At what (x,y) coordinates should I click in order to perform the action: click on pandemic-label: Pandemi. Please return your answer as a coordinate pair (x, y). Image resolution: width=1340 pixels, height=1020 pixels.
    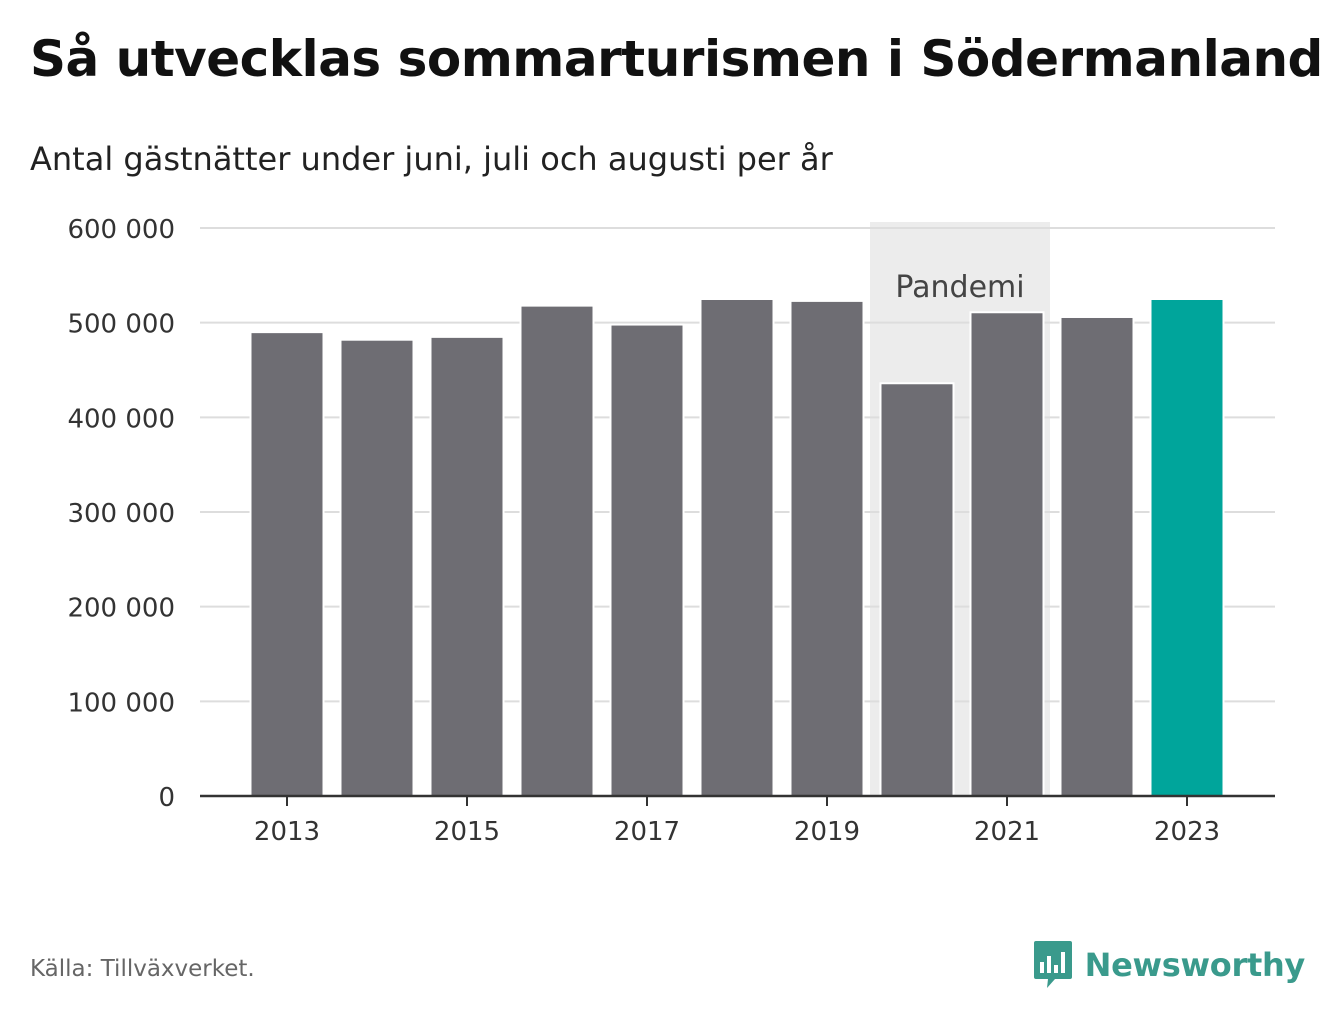
    Looking at the image, I should click on (959, 287).